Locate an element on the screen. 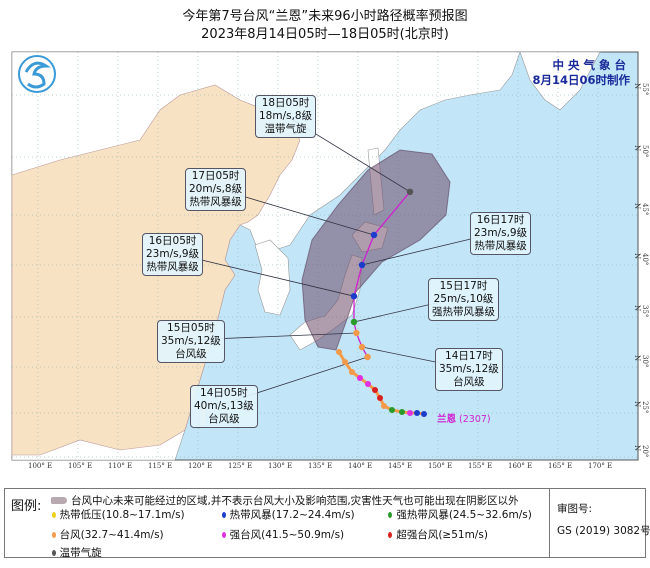 The image size is (650, 568). map-title: 今年第7号台风“兰恩”未来96小时路径概率预报图 is located at coordinates (325, 16).